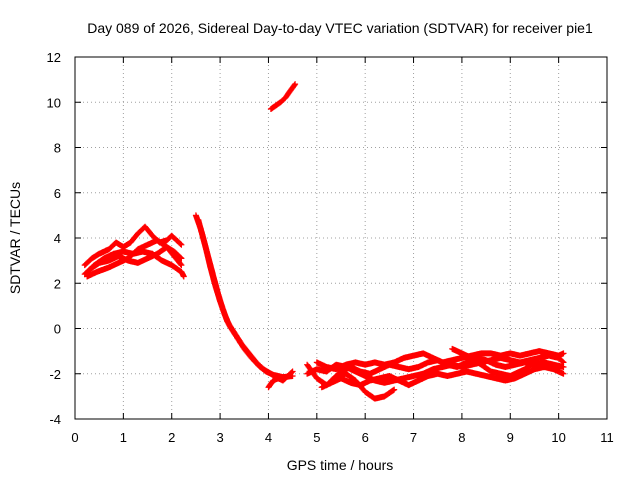  I want to click on y-tick-labels: -4 -2 0 2 4 6 8 10 12, so click(54, 238).